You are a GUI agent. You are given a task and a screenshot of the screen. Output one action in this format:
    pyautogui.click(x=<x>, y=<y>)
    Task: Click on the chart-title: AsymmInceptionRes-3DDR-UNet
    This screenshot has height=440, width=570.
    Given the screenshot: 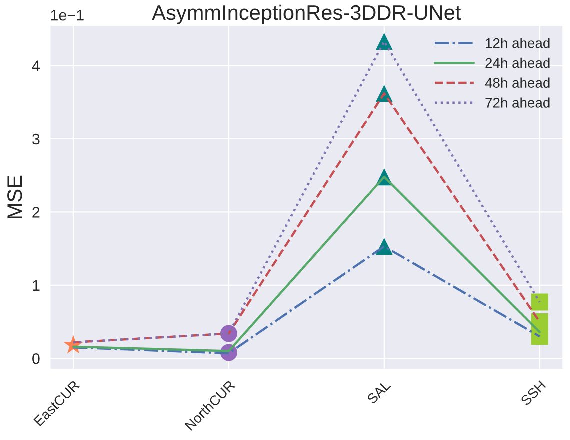 What is the action you would take?
    pyautogui.click(x=307, y=14)
    